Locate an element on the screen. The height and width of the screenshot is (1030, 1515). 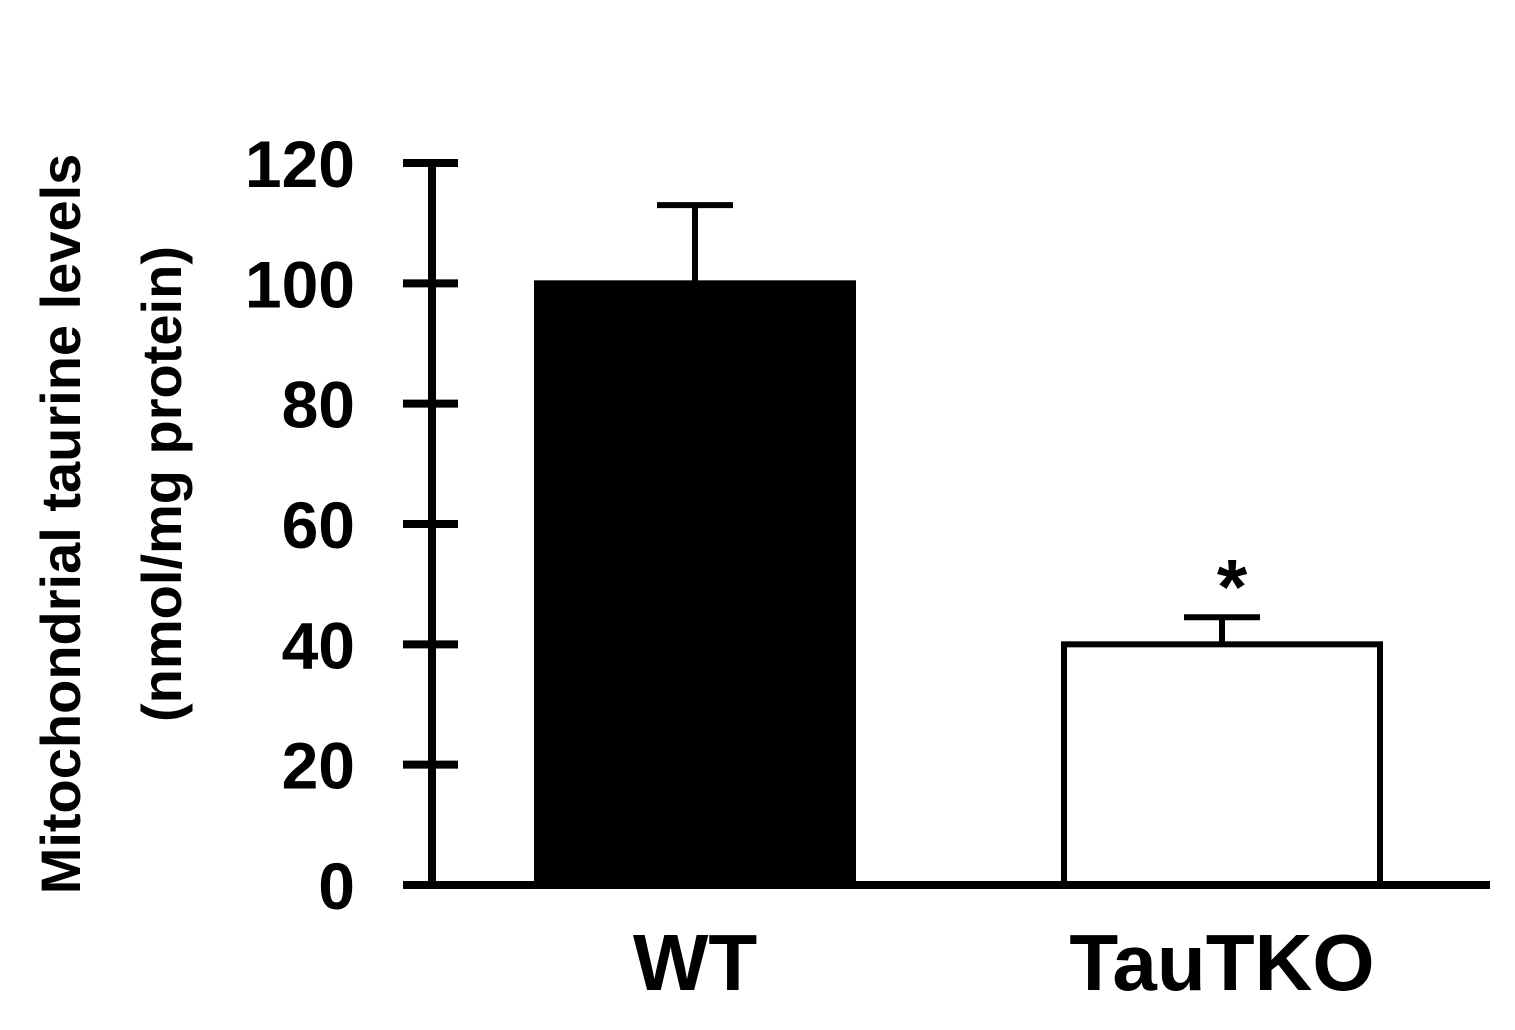
y-tick-label: 80 is located at coordinates (318, 405).